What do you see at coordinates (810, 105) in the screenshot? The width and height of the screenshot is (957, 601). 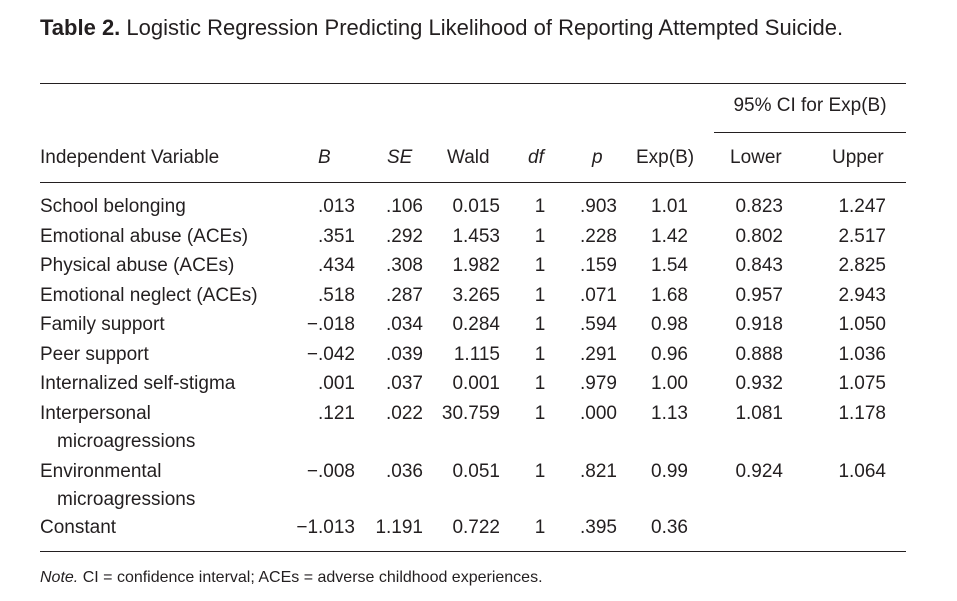 I see `ci-group-header: 95% CI for Exp(B)` at bounding box center [810, 105].